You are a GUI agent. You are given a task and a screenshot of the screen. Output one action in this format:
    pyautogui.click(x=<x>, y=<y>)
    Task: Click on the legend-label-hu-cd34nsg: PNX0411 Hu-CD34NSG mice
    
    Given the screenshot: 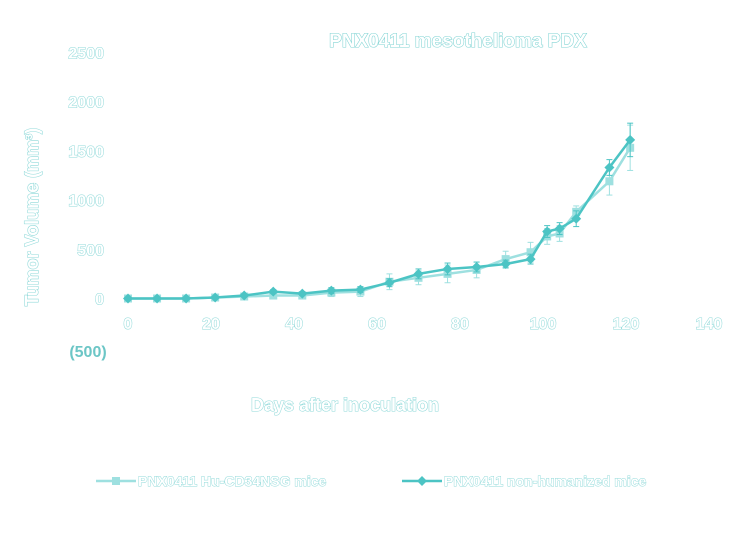 What is the action you would take?
    pyautogui.click(x=232, y=481)
    